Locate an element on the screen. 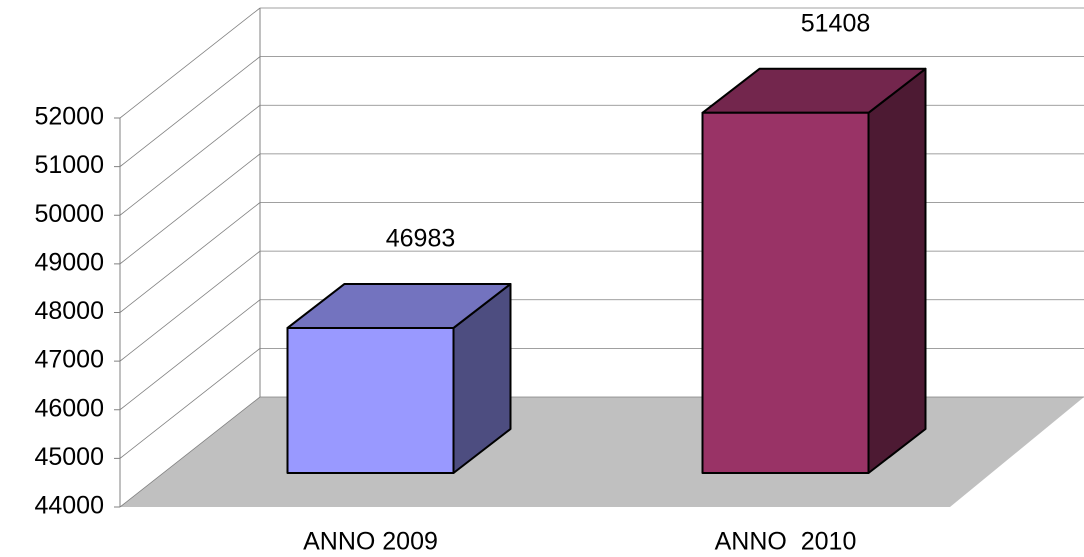  y-tick-label: 51000 is located at coordinates (69, 165).